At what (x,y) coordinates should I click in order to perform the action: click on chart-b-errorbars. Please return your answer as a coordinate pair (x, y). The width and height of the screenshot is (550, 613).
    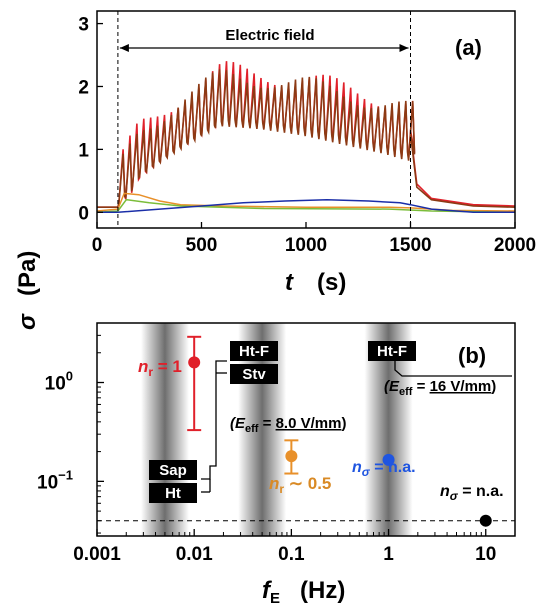
    Looking at the image, I should click on (243, 405).